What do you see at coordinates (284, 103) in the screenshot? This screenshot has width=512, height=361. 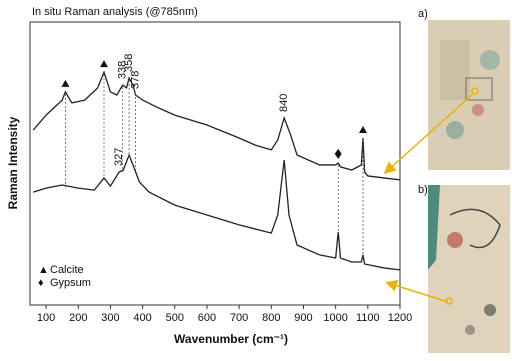 I see `peak-label: 840` at bounding box center [284, 103].